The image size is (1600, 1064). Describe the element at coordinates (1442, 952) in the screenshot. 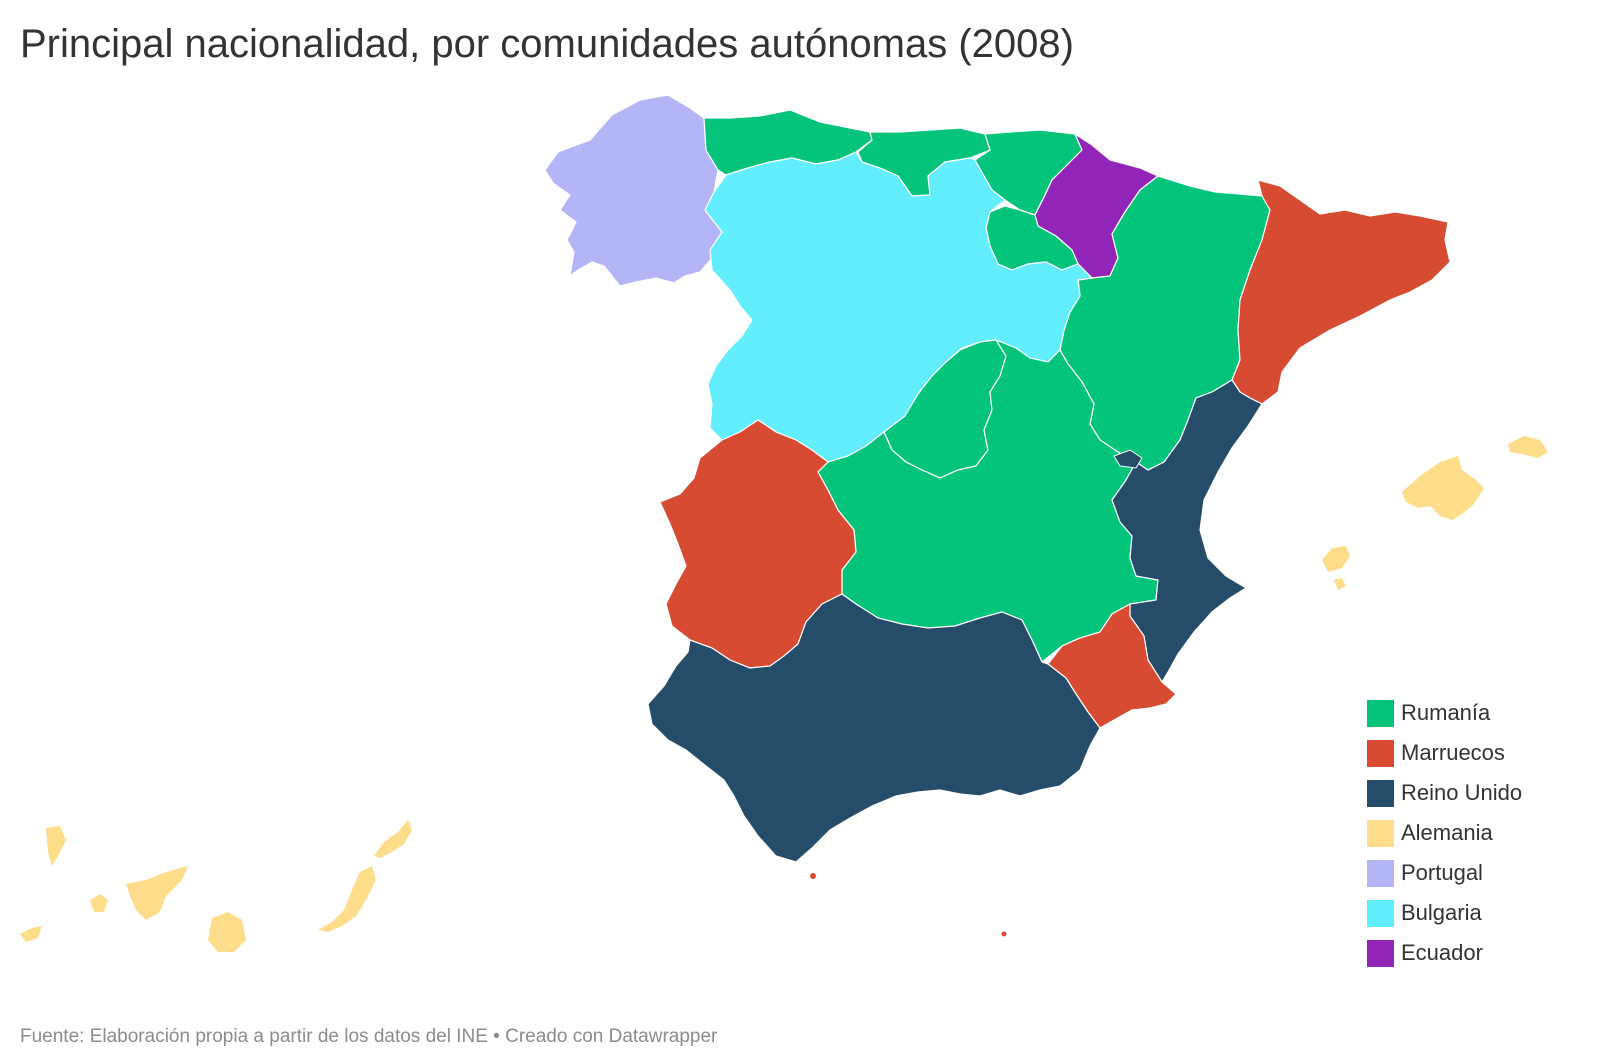

I see `legend-label: Ecuador` at that location.